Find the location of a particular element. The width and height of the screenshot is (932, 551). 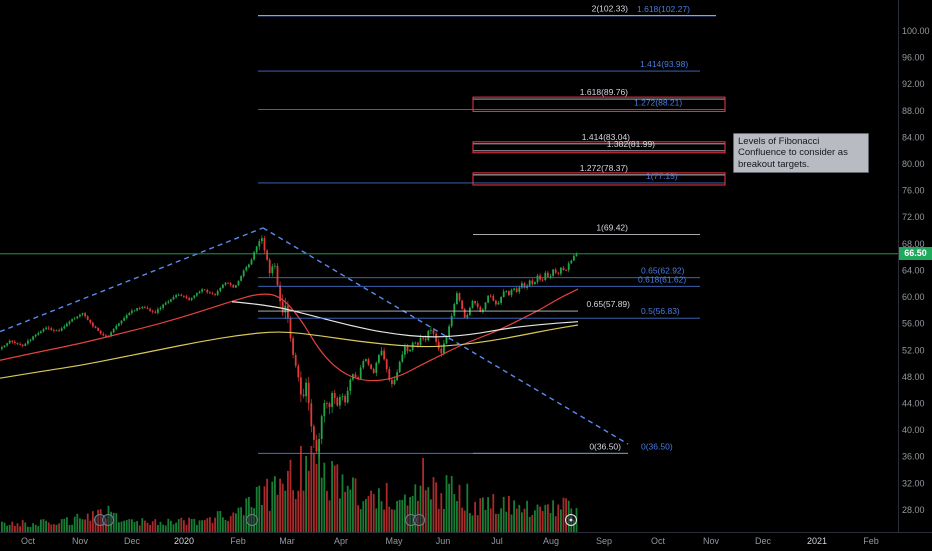

price-axis-label: 100.00 is located at coordinates (916, 31).